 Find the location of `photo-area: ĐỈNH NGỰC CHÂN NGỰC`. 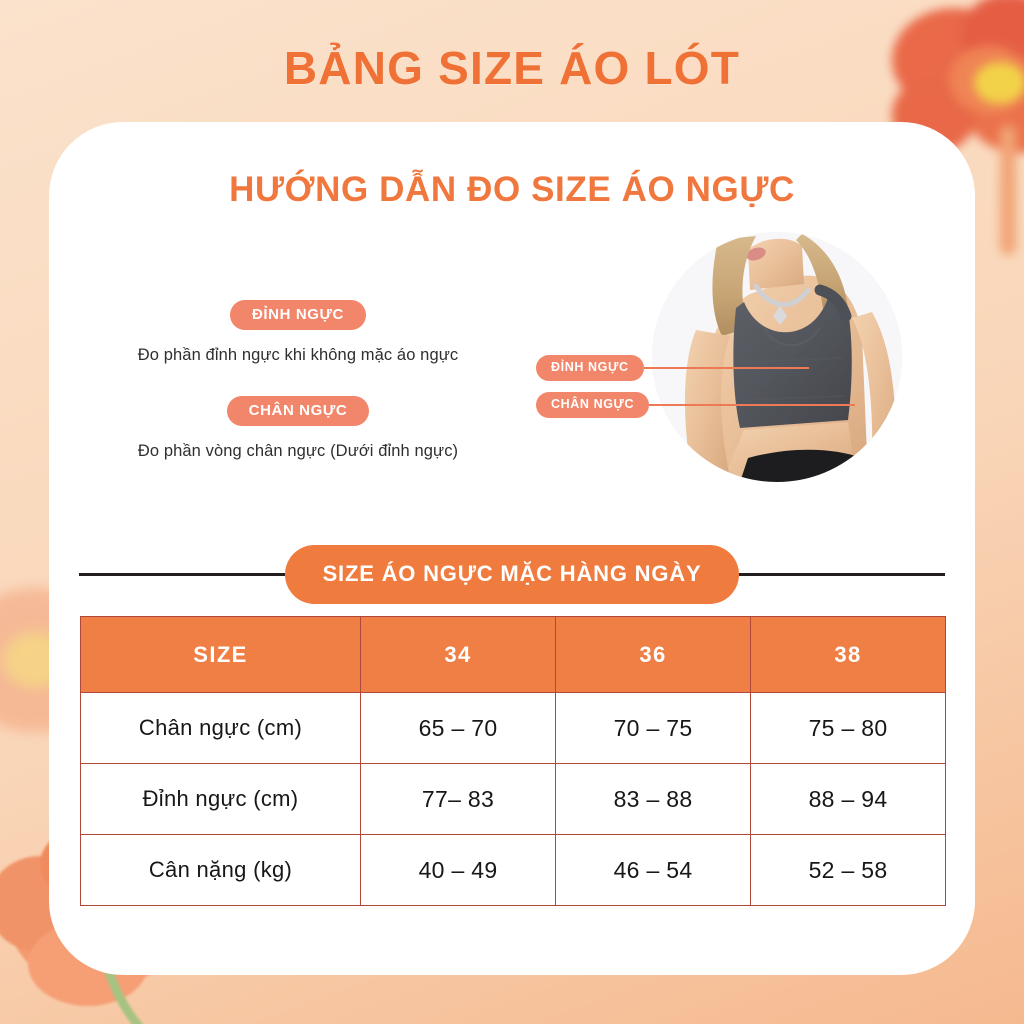

photo-area: ĐỈNH NGỰC CHÂN NGỰC is located at coordinates (724, 365).